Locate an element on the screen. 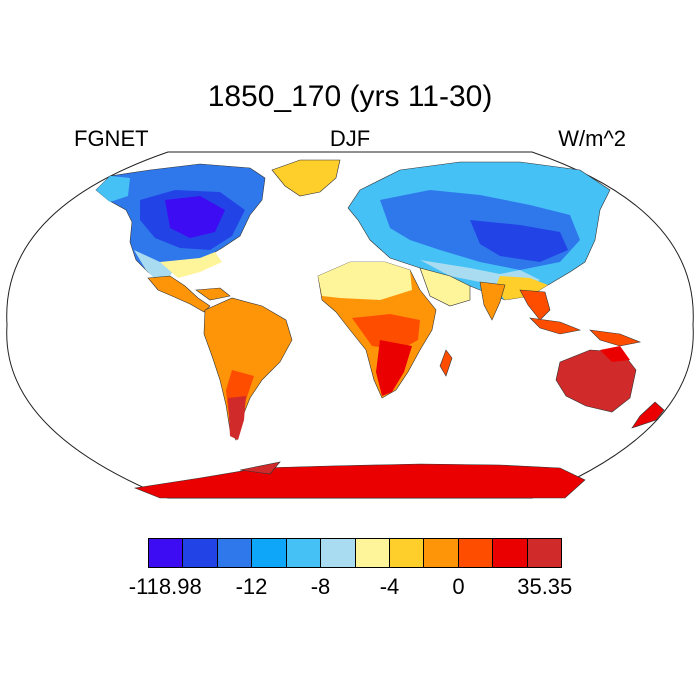  colorbar-tick-label: 0 is located at coordinates (458, 586).